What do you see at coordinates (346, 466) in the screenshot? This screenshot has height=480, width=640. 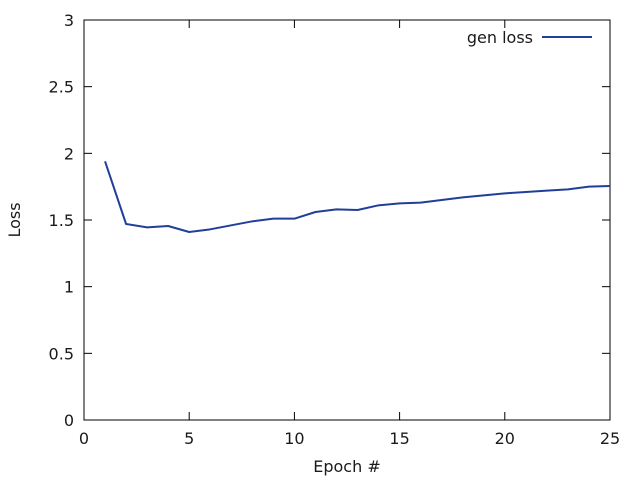 I see `x-axis-label: Epoch #` at bounding box center [346, 466].